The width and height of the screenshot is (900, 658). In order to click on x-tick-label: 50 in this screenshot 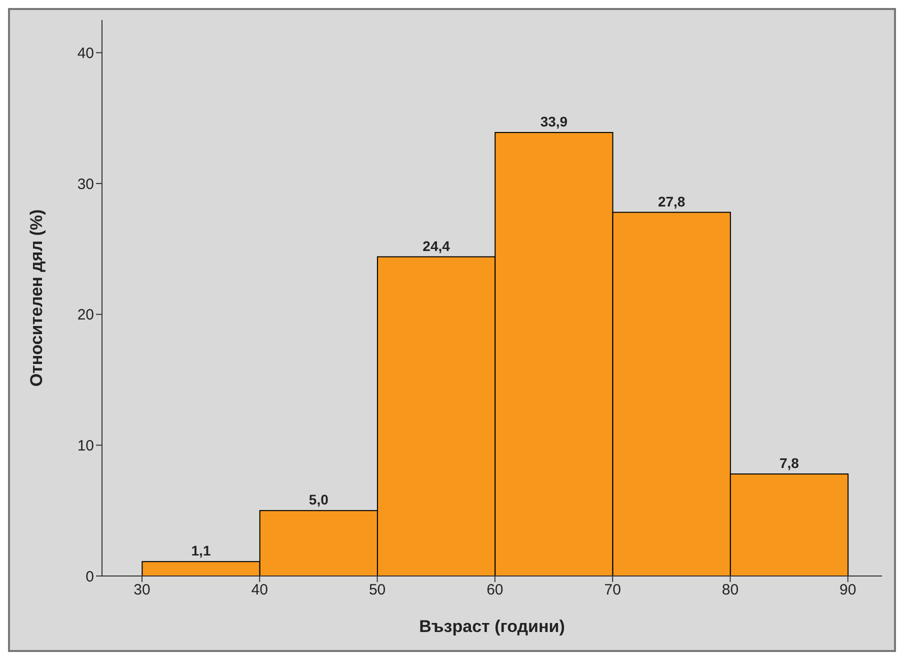, I will do `click(377, 590)`.